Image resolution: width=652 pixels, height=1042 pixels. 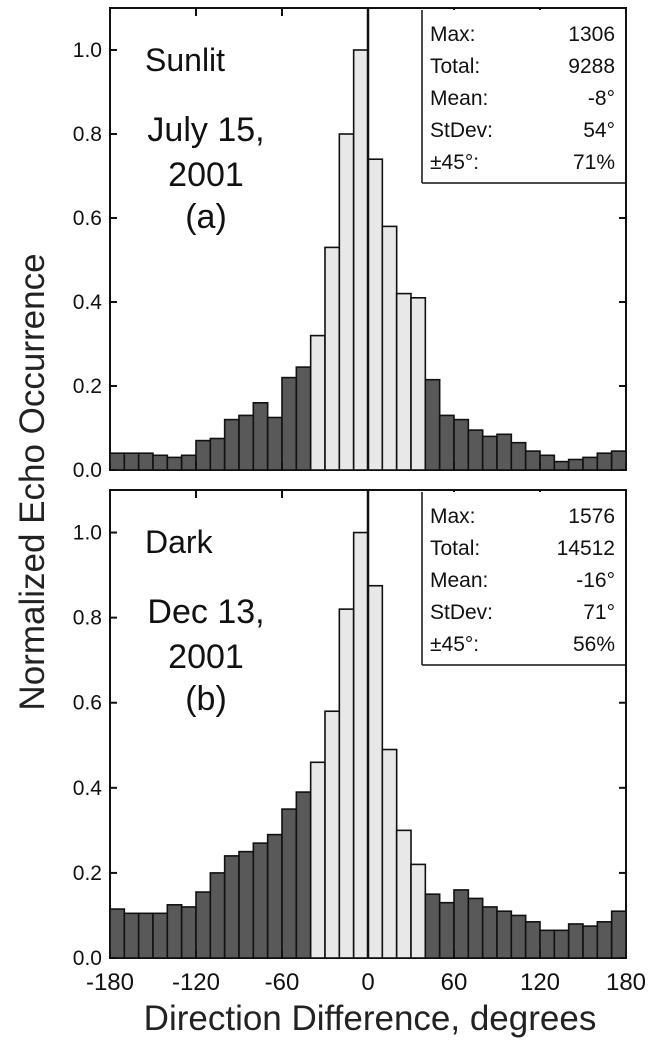 I want to click on stats-value: 71%, so click(x=594, y=162).